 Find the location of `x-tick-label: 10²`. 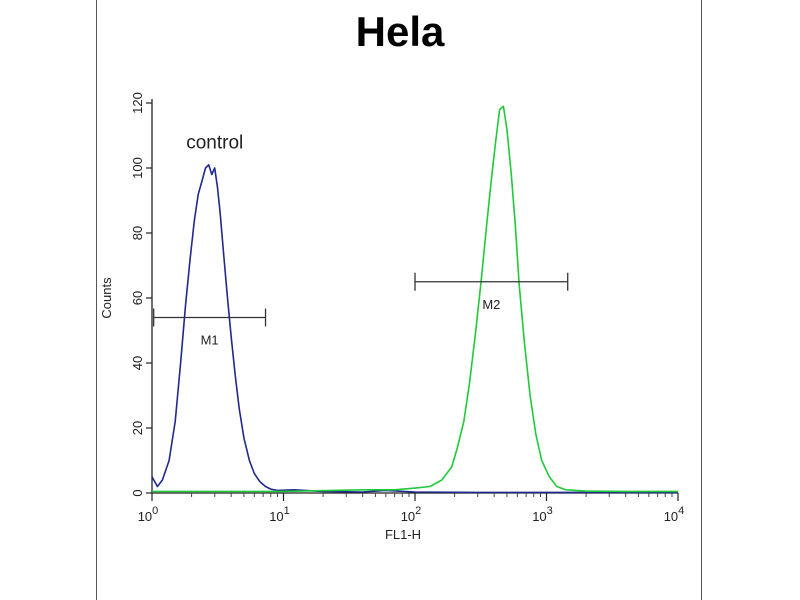

x-tick-label: 10² is located at coordinates (411, 514).